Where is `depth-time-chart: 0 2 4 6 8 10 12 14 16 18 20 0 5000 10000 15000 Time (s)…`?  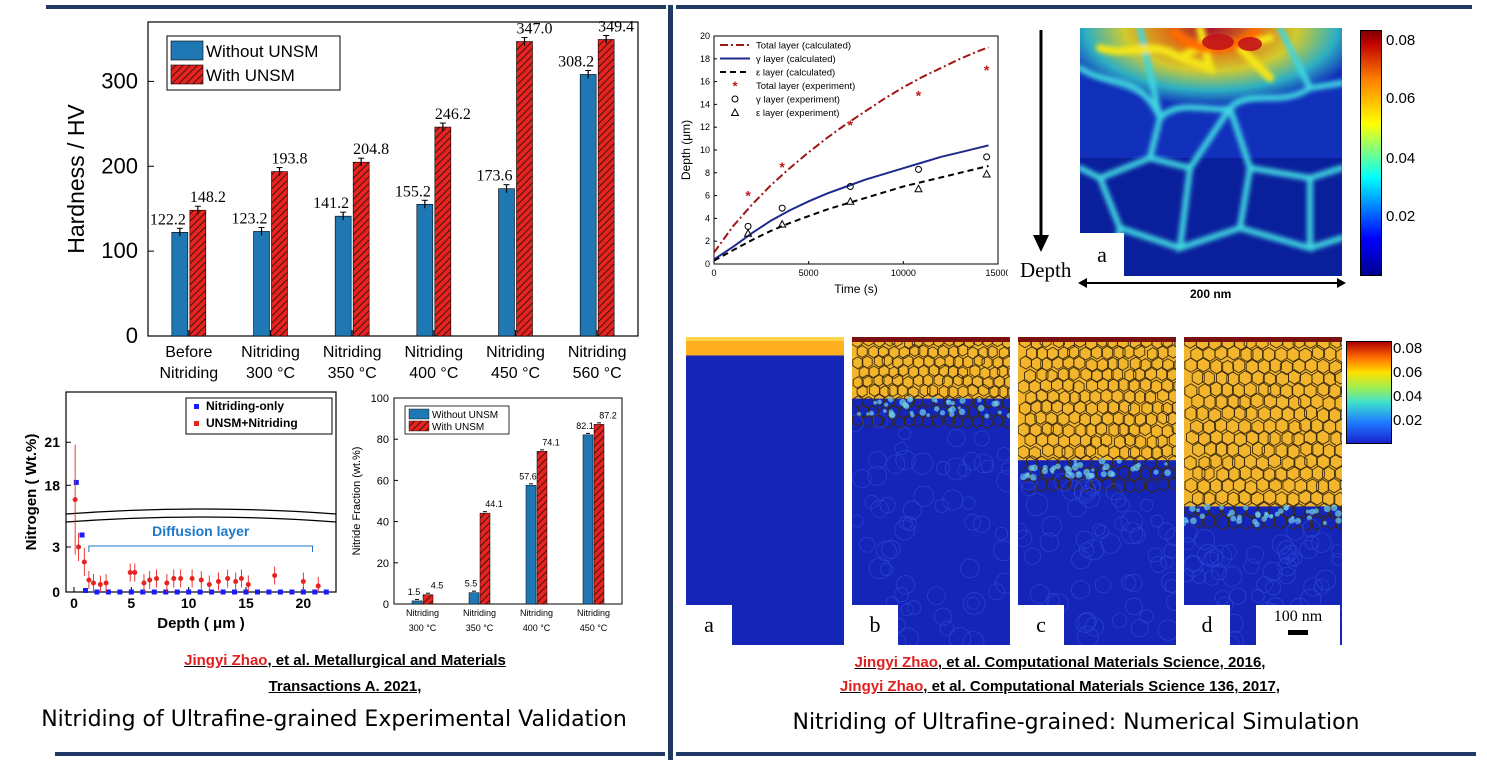
depth-time-chart: 0 2 4 6 8 10 12 14 16 18 20 0 5000 10000 15000 Time (s)… is located at coordinates (843, 163).